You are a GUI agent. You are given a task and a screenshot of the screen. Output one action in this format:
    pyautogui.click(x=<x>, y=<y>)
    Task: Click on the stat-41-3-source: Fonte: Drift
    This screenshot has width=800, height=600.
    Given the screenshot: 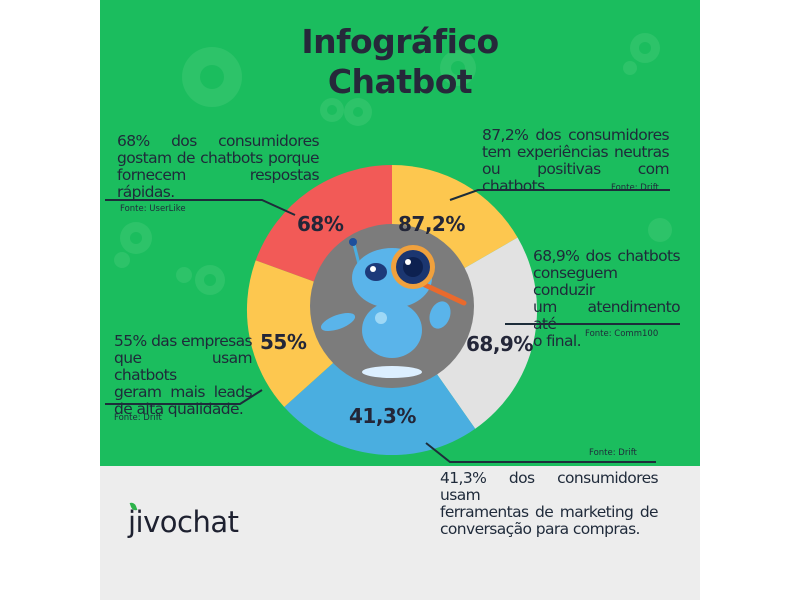 What is the action you would take?
    pyautogui.click(x=613, y=453)
    